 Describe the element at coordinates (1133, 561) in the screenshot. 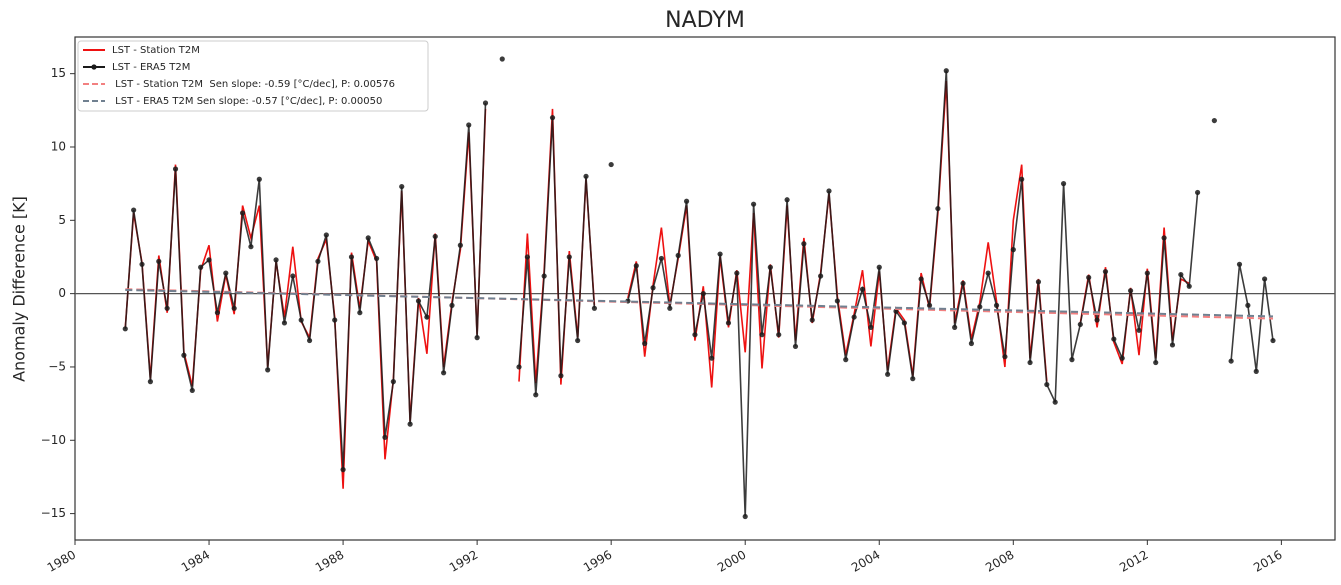

I see `x-tick-label: 2012` at that location.